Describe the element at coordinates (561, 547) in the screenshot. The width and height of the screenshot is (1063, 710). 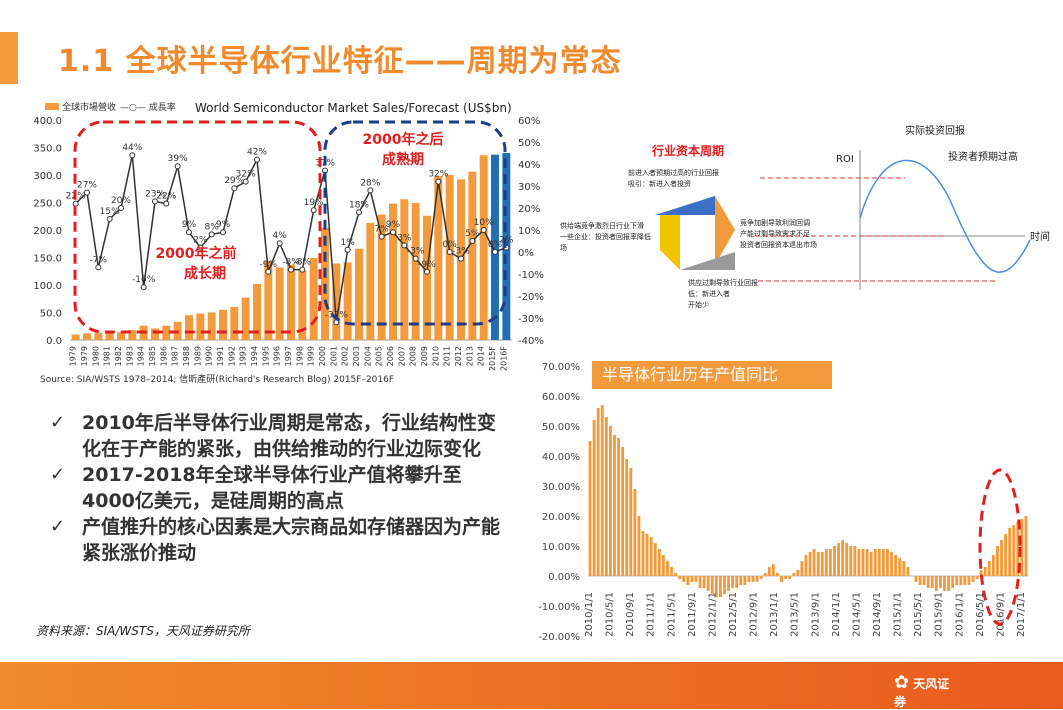
I see `y-tick-yoy: 10.00%` at that location.